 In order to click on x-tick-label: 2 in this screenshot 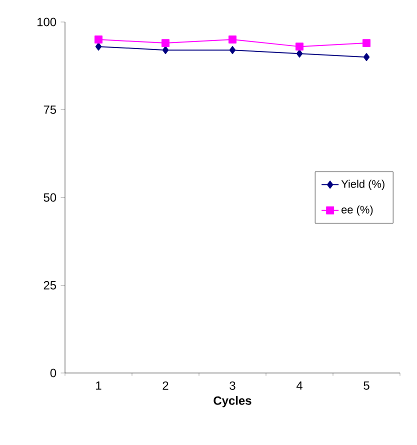, I will do `click(165, 385)`.